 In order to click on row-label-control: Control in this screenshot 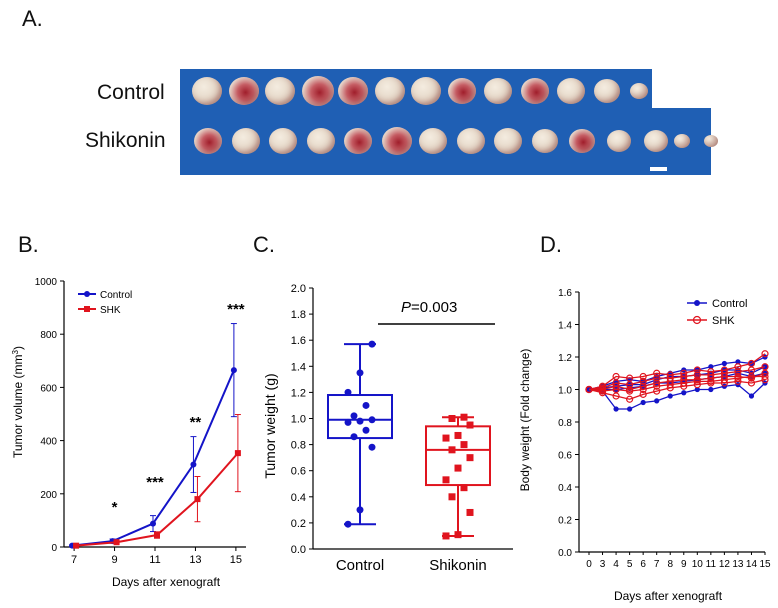, I will do `click(131, 92)`.